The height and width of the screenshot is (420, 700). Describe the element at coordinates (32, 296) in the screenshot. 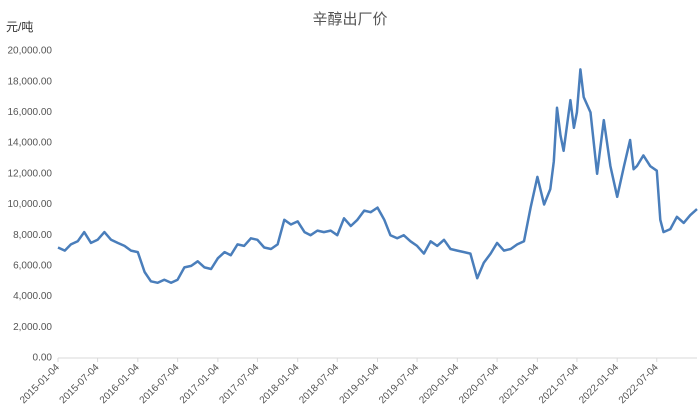

I see `y-tick-label: 4,000.00` at that location.